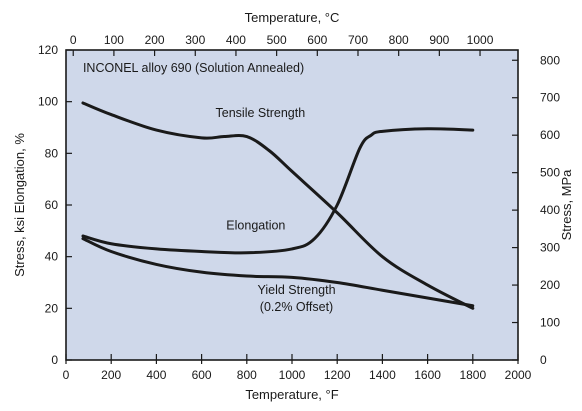 This screenshot has height=411, width=582. Describe the element at coordinates (52, 153) in the screenshot. I see `y-left-tick-label: 80` at that location.